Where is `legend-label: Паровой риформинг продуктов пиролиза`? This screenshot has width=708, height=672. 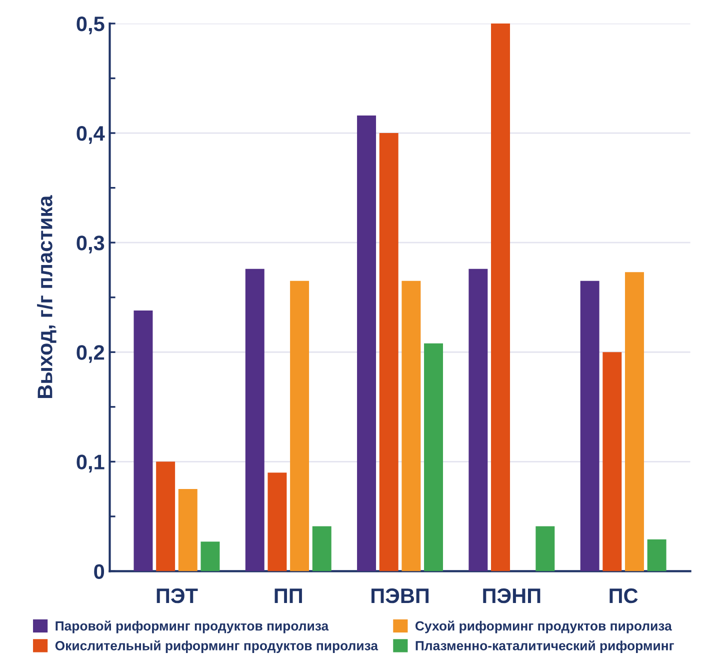 legend-label: Паровой риформинг продуктов пиролиза is located at coordinates (192, 627).